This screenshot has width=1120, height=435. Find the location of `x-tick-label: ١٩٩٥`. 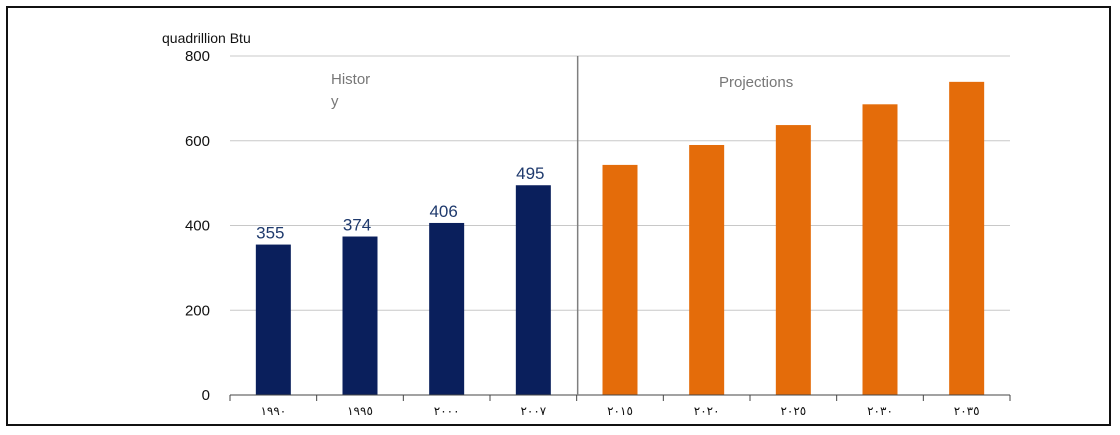

x-tick-label: ١٩٩٥ is located at coordinates (360, 411).